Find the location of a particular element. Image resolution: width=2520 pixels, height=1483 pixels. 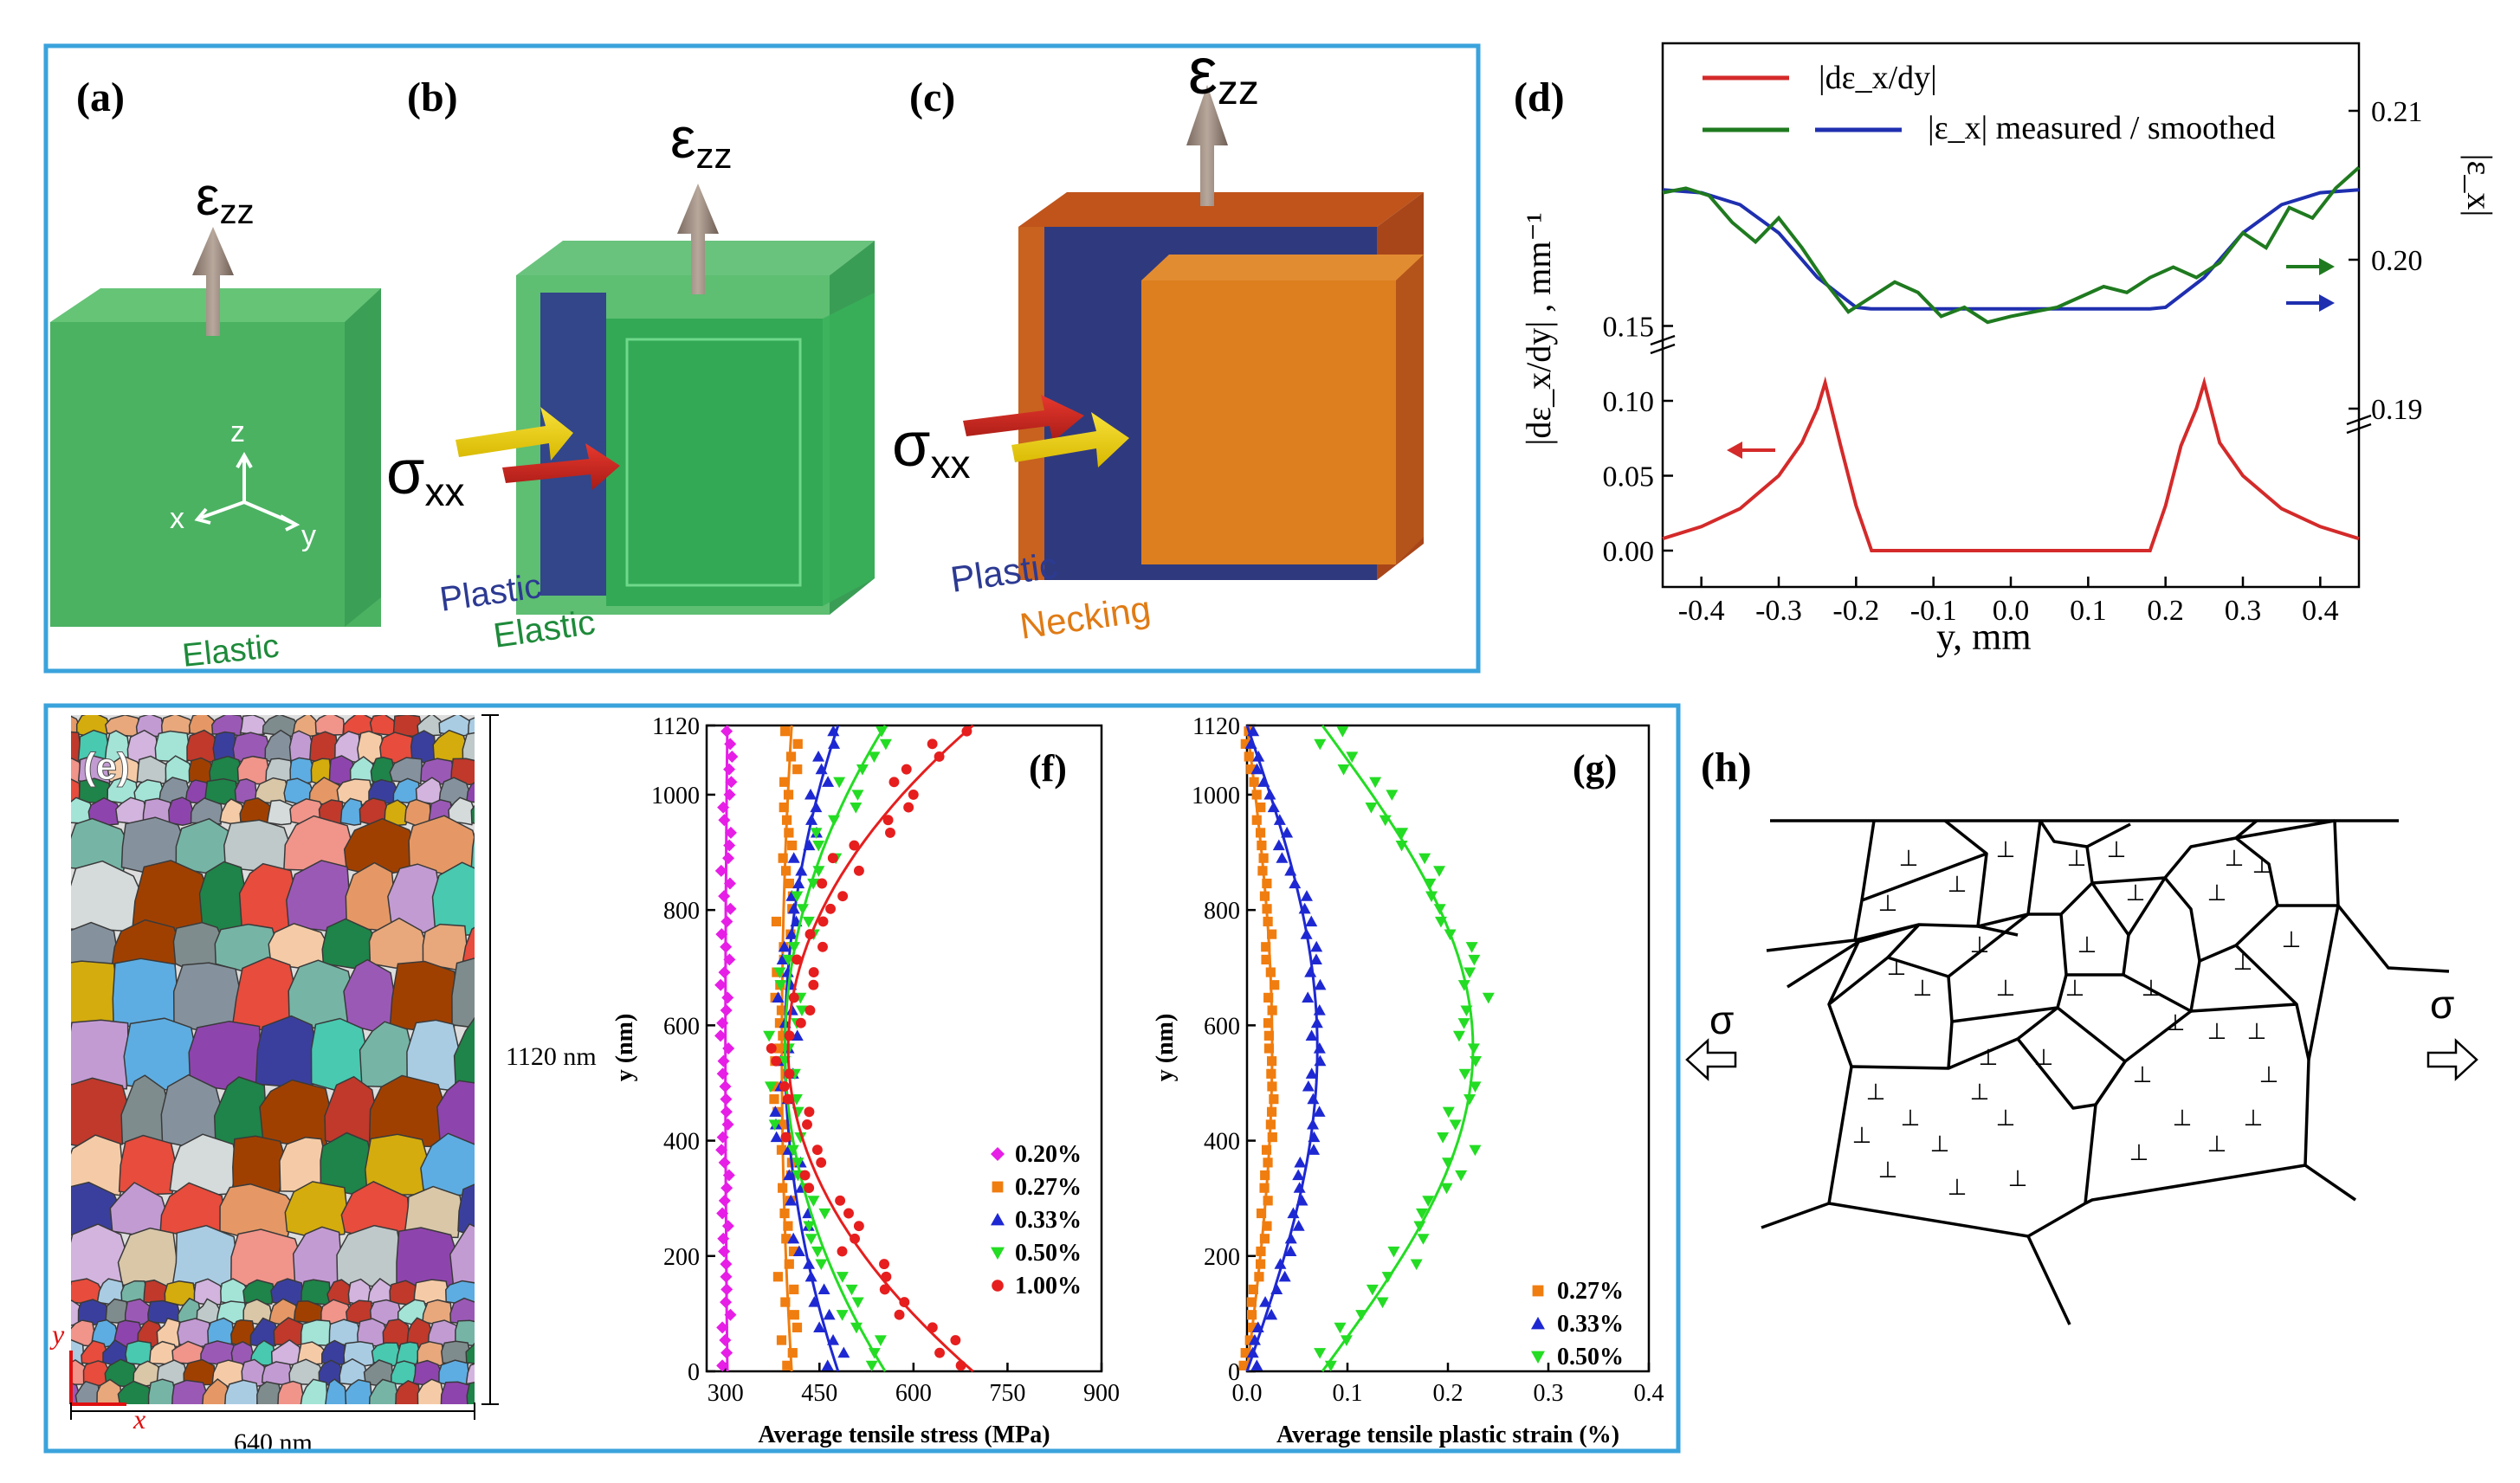

strain-arrow-c is located at coordinates (1207, 145).